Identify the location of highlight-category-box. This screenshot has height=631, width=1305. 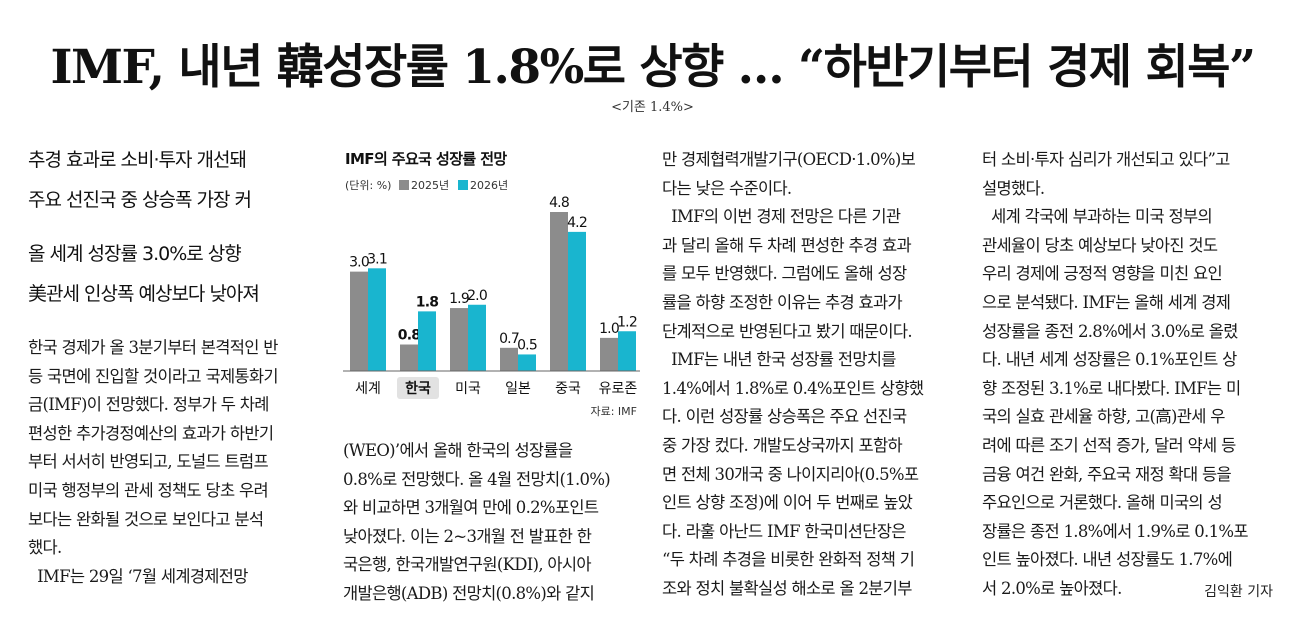
(418, 388).